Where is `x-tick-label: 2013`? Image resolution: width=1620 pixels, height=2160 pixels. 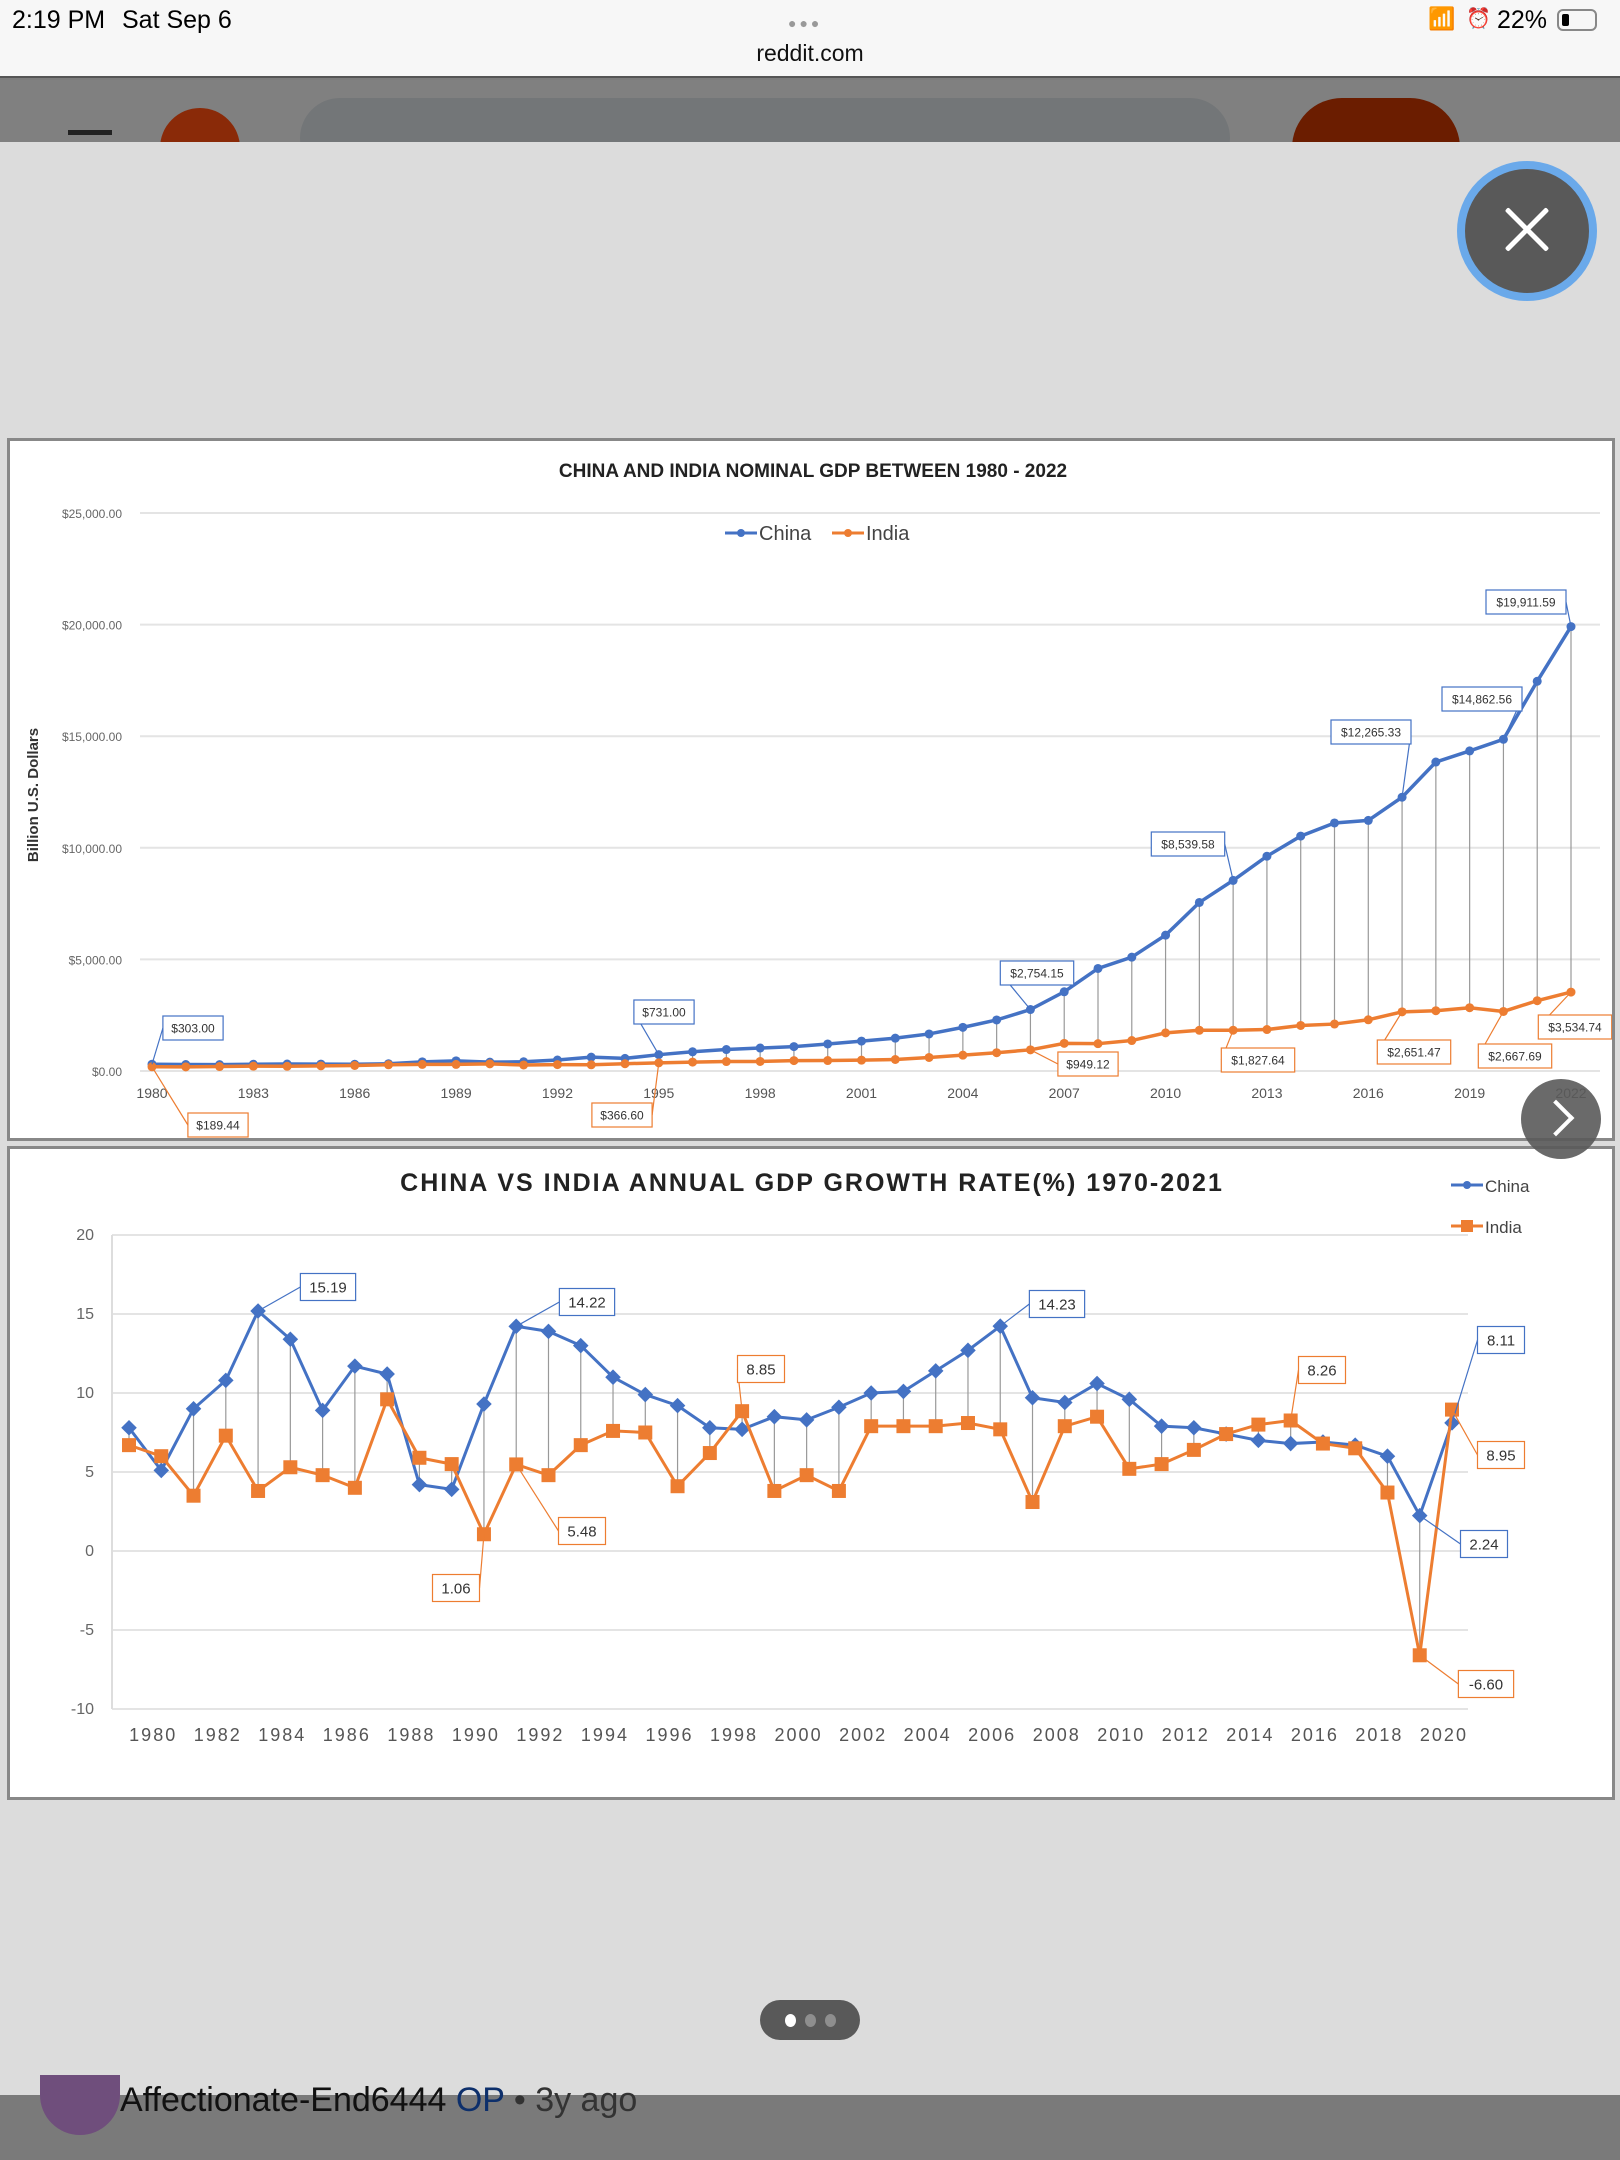
x-tick-label: 2013 is located at coordinates (1266, 1093).